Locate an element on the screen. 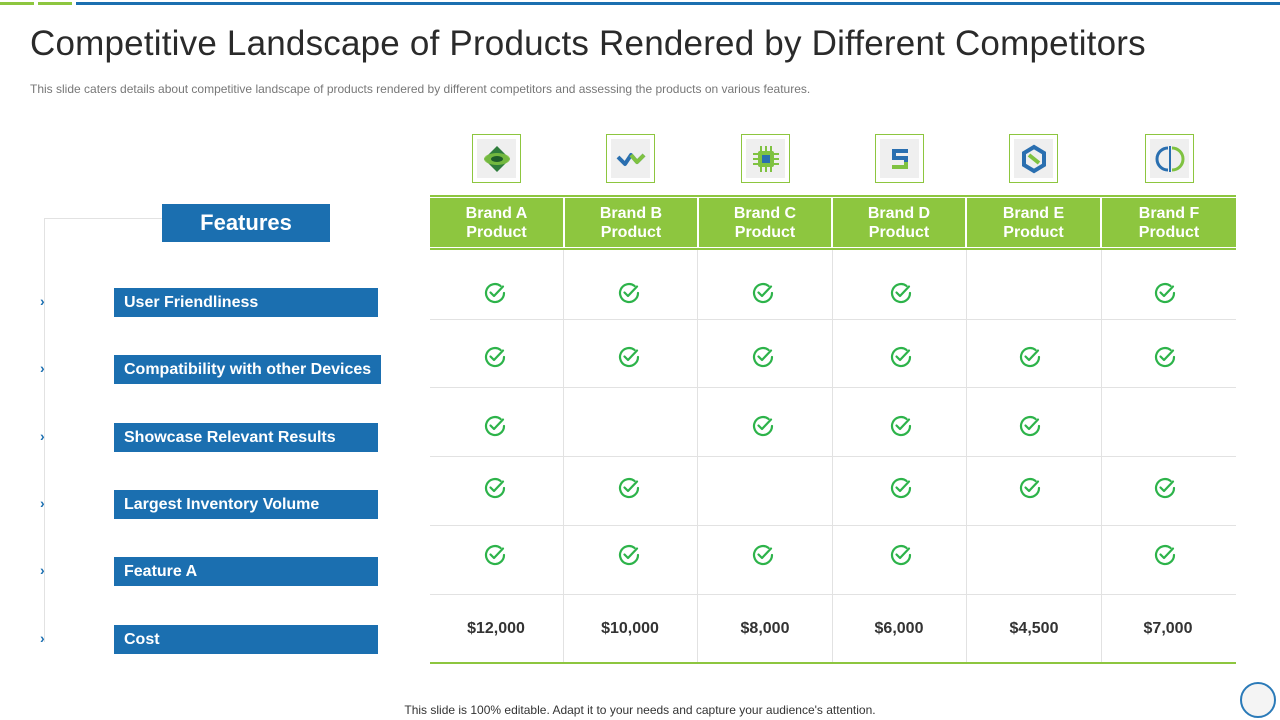 Image resolution: width=1280 pixels, height=720 pixels. price-brand-d: $6,000 is located at coordinates (899, 628).